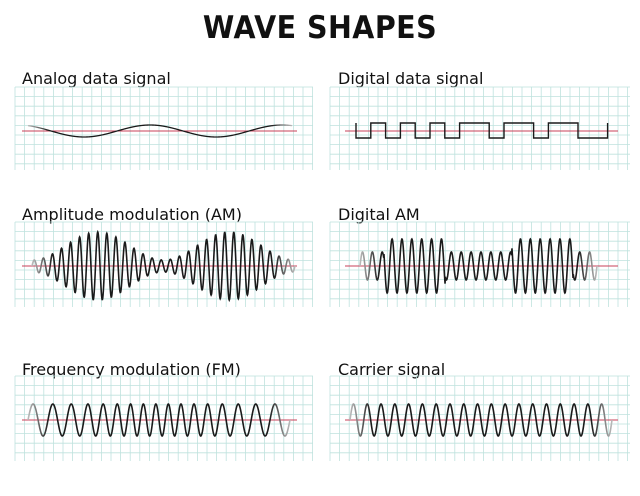 The width and height of the screenshot is (640, 496). What do you see at coordinates (392, 369) in the screenshot?
I see `label-carrier: Carrier signal` at bounding box center [392, 369].